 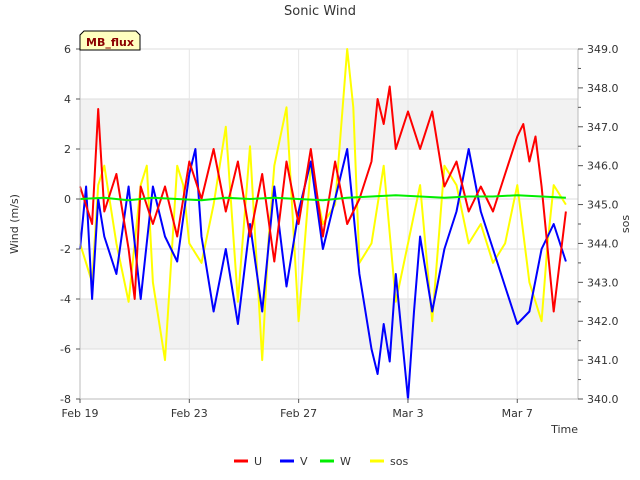 I want to click on y-tick-label: 2, so click(x=67, y=149).